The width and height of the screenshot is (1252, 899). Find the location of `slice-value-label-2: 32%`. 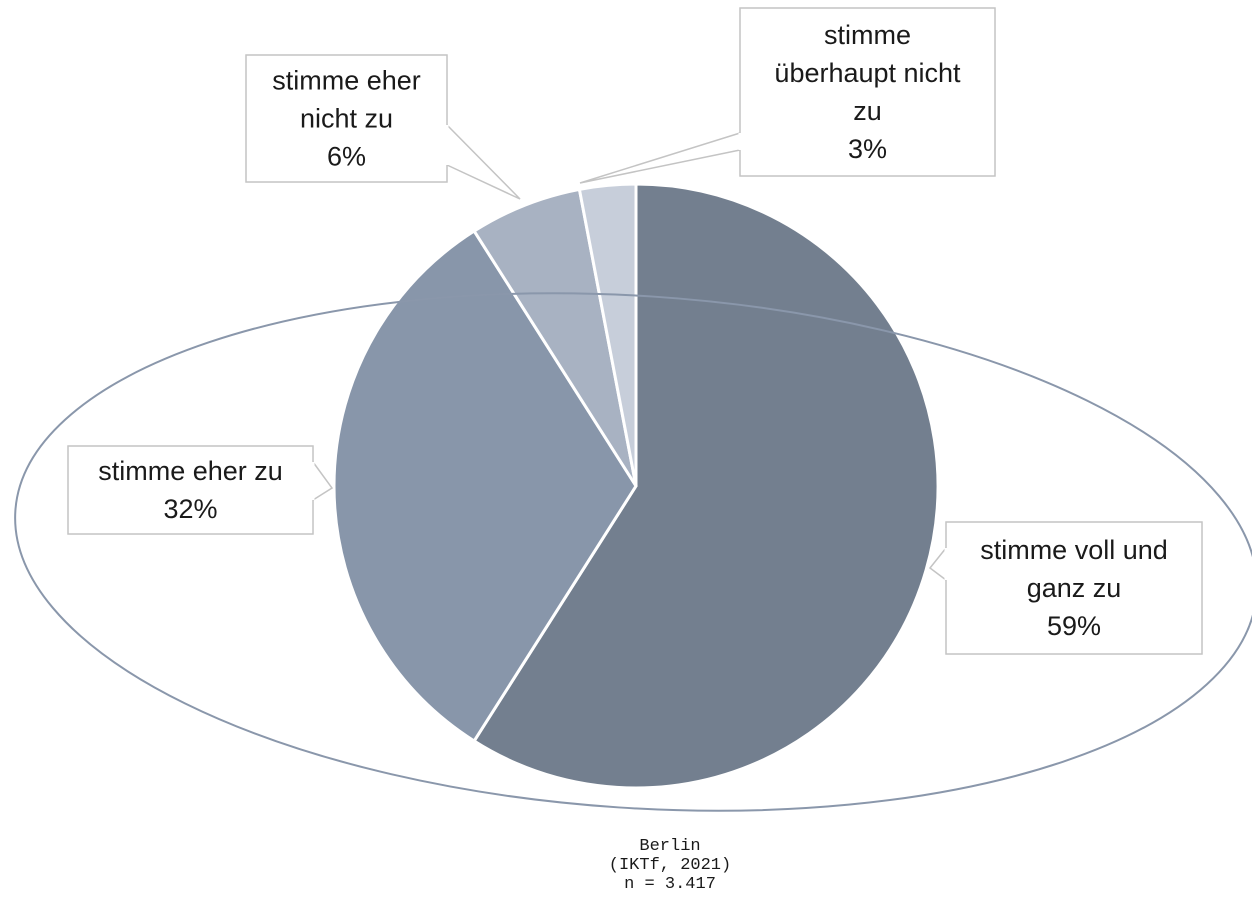

slice-value-label-2: 32% is located at coordinates (190, 509).